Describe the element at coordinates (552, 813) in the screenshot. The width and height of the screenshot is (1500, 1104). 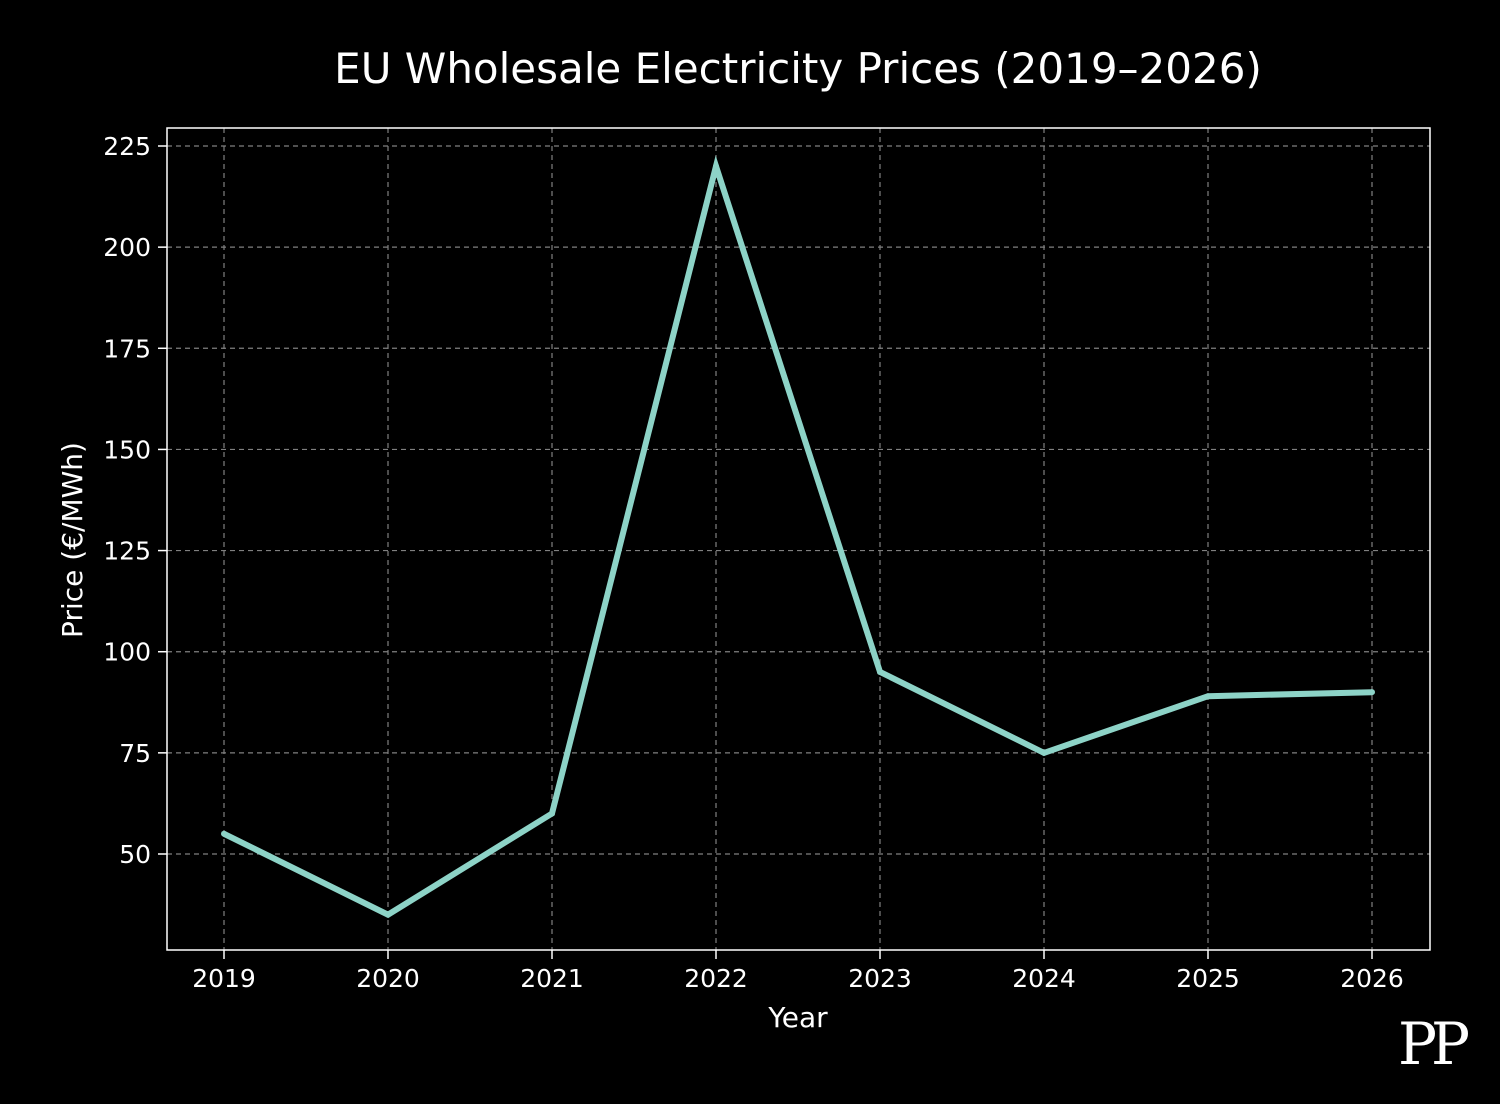
I see `data-point-2021` at that location.